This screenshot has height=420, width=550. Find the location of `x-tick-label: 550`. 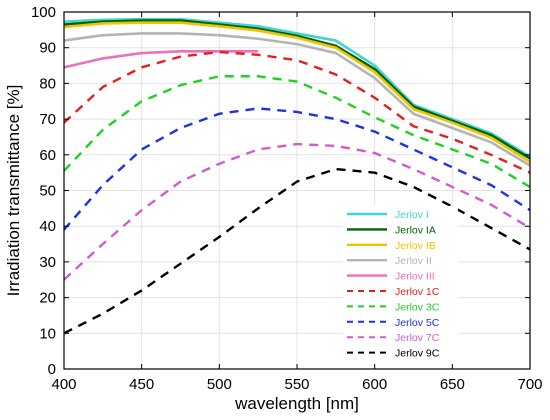

x-tick-label: 550 is located at coordinates (296, 384).